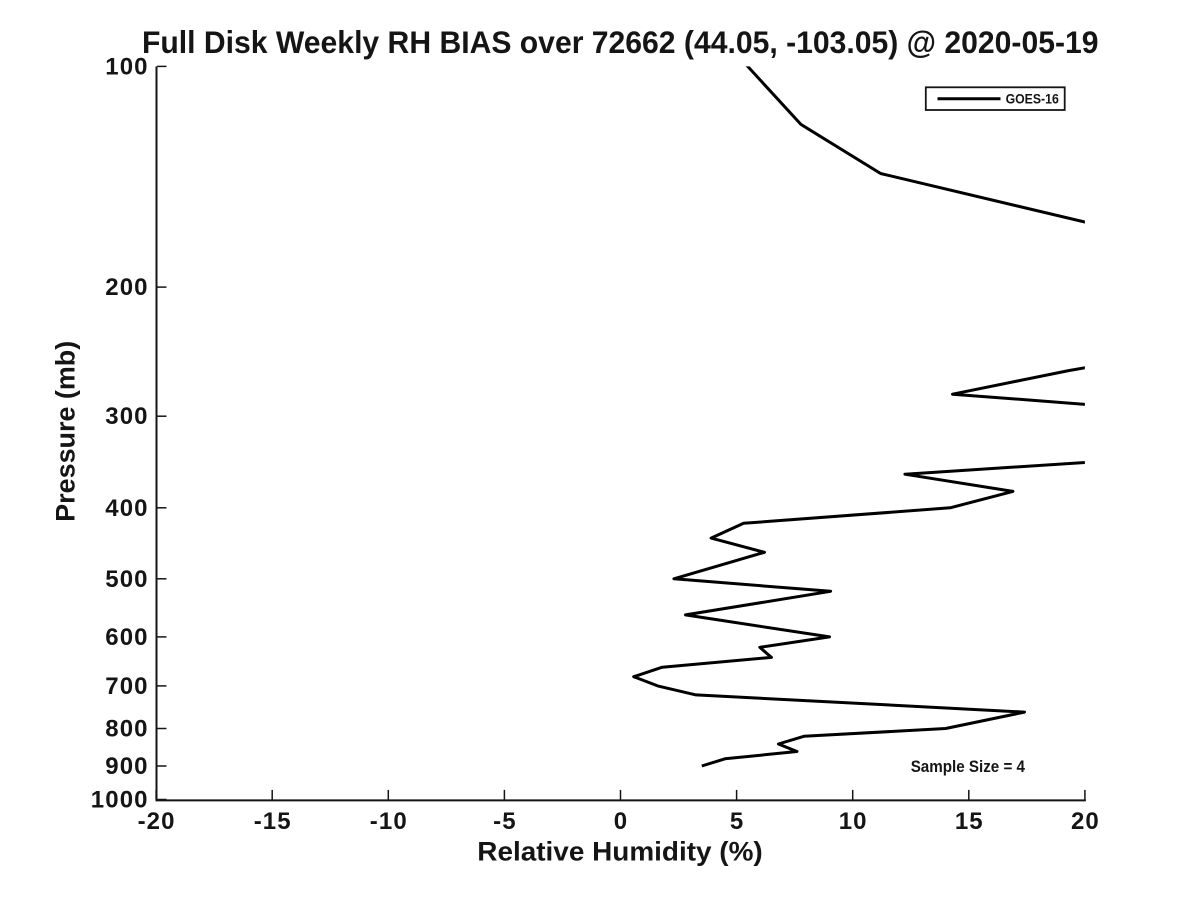 This screenshot has width=1200, height=900. Describe the element at coordinates (126, 416) in the screenshot. I see `svg-text: 300` at that location.